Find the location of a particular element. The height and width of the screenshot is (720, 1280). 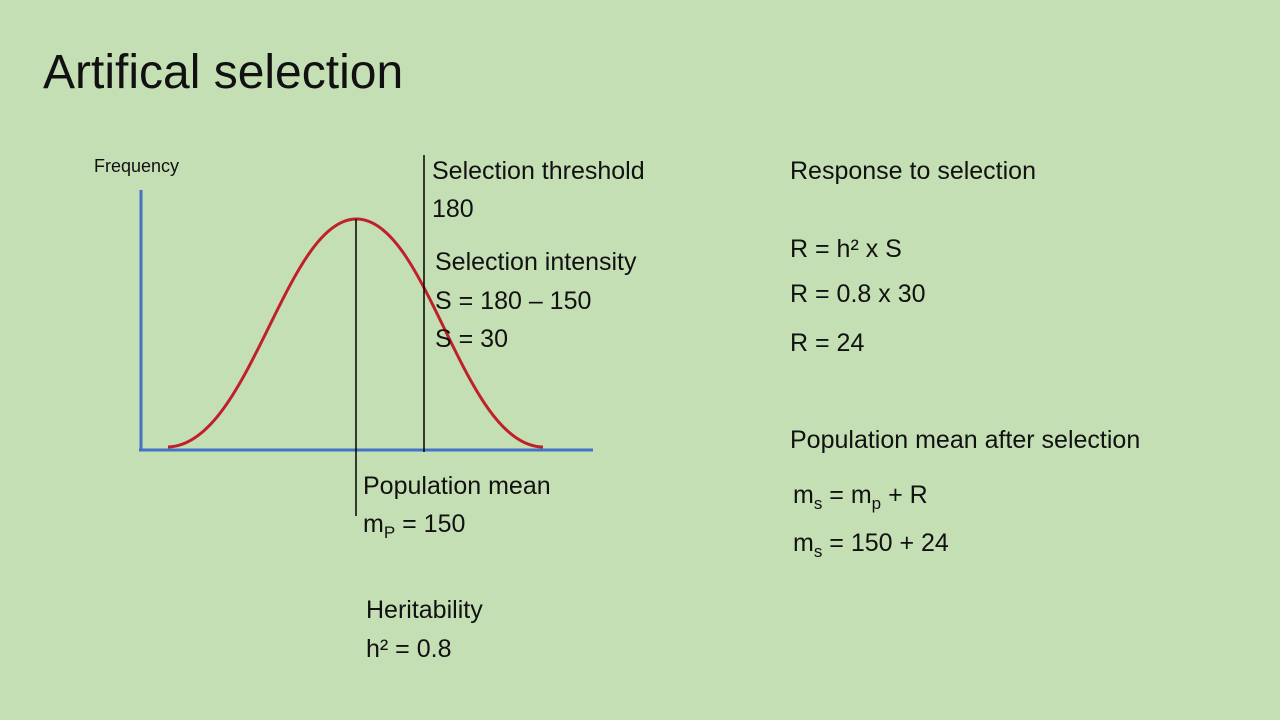

heading: Population mean after selection is located at coordinates (965, 440).